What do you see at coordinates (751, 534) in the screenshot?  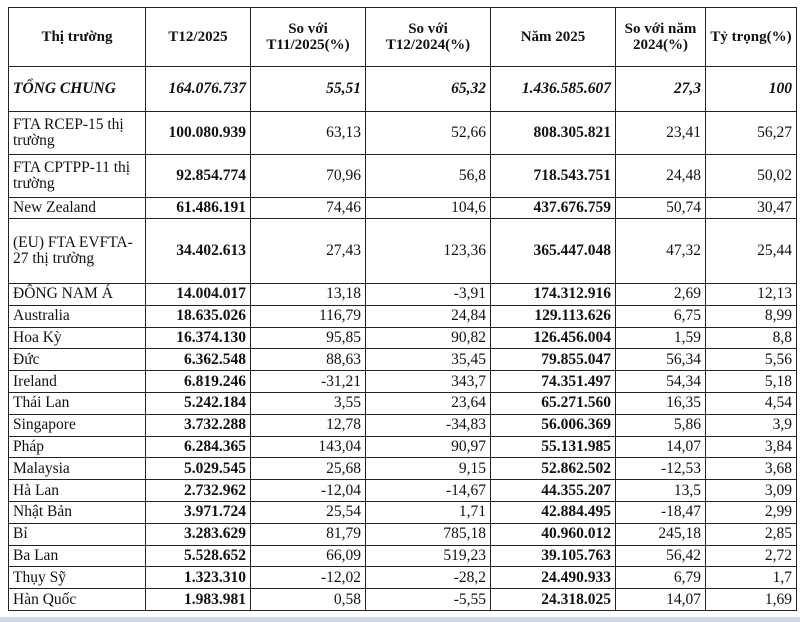 I see `share-pct: 2,85` at bounding box center [751, 534].